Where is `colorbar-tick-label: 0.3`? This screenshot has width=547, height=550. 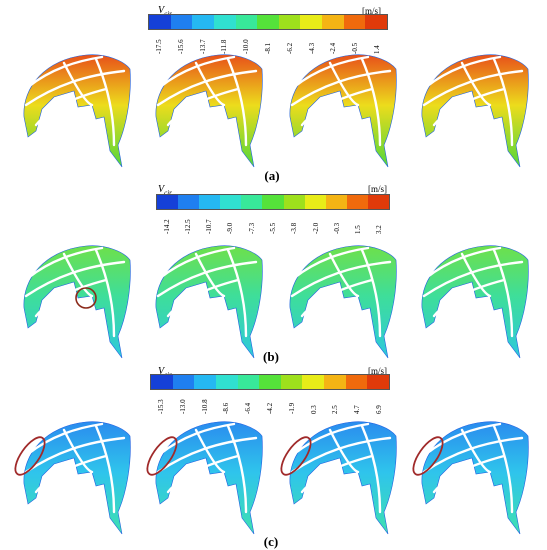 colorbar-tick-label: 0.3 is located at coordinates (313, 409).